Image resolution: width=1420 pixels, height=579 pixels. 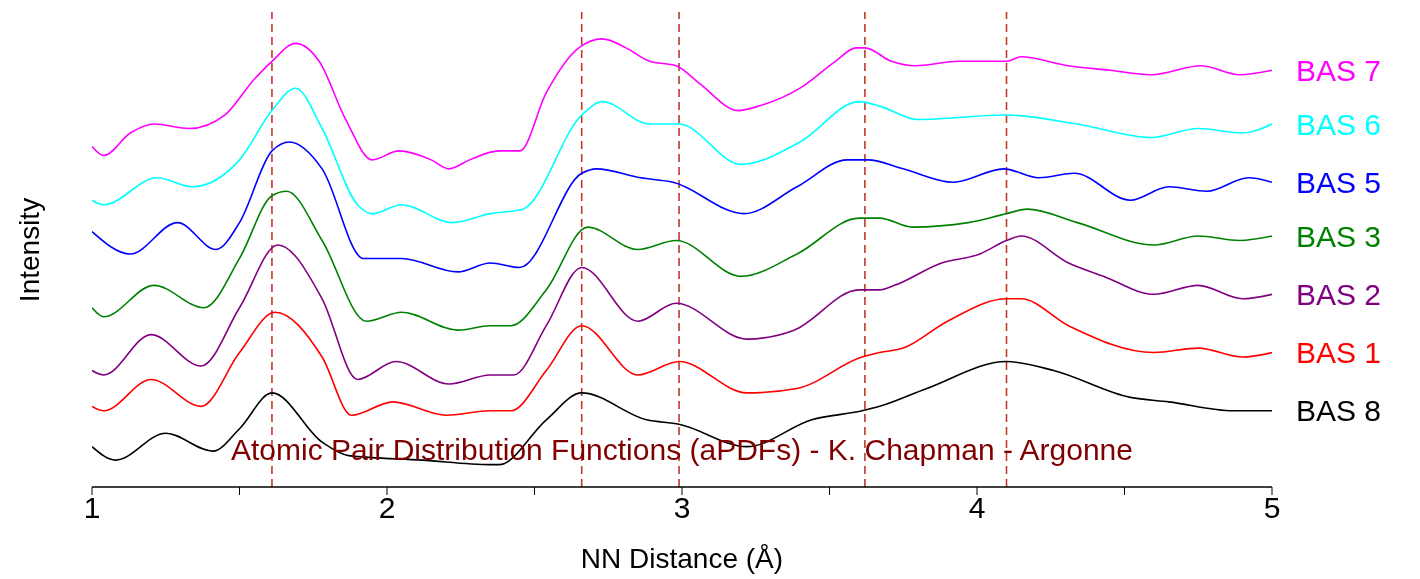 I want to click on x-axis-title: NN Distance (Å), so click(x=682, y=558).